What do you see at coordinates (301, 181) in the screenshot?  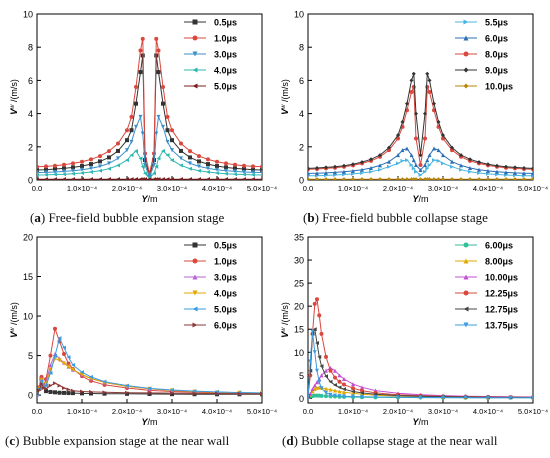 I see `y-tick-label: 0` at bounding box center [301, 181].